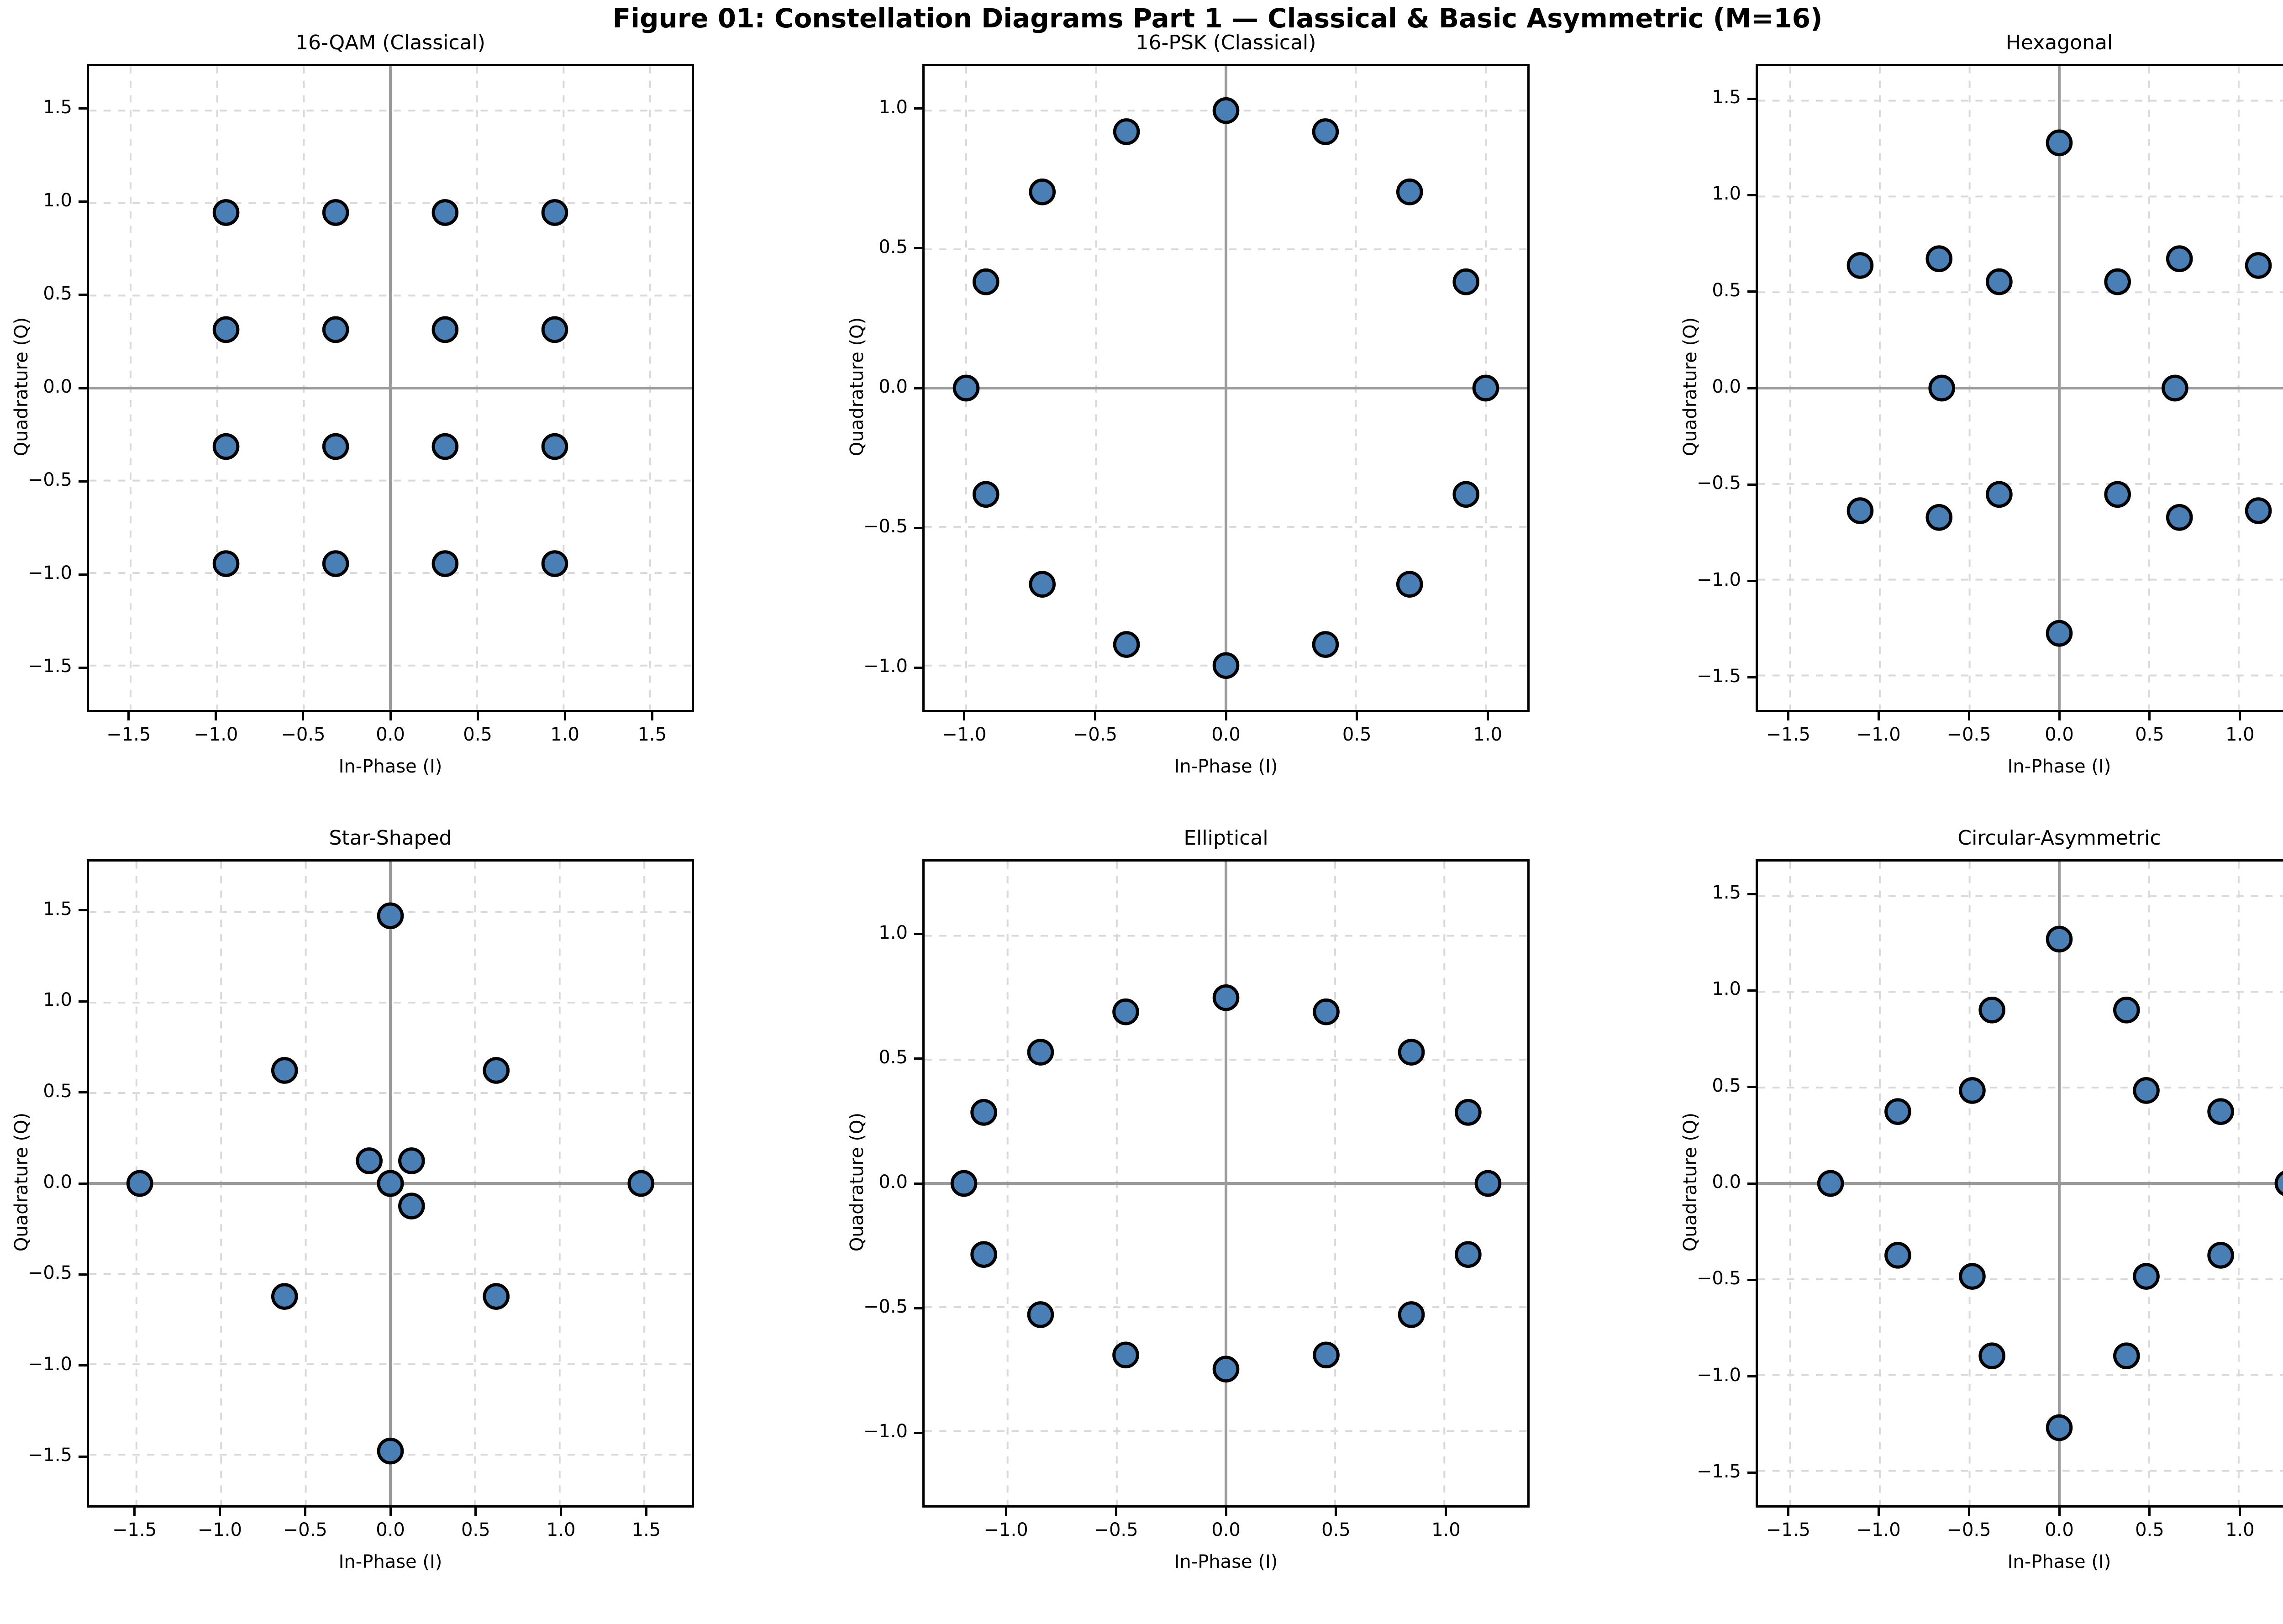 The width and height of the screenshot is (2283, 1624). What do you see at coordinates (1726, 1182) in the screenshot?
I see `y-tick-label: 0.0` at bounding box center [1726, 1182].